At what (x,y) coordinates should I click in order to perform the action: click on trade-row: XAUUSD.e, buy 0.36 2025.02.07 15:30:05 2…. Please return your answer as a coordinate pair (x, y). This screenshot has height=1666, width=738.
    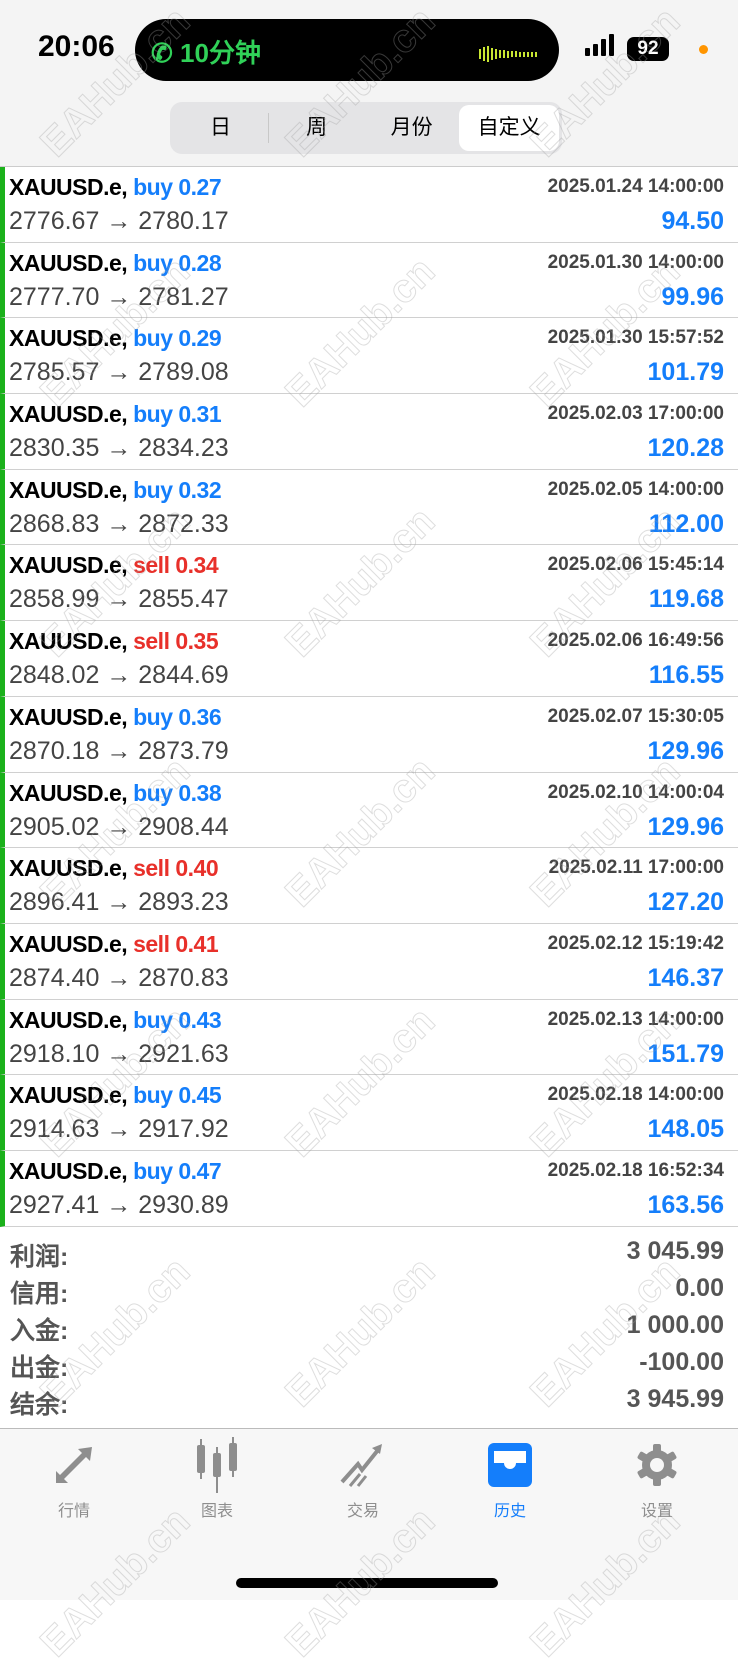
    Looking at the image, I should click on (369, 734).